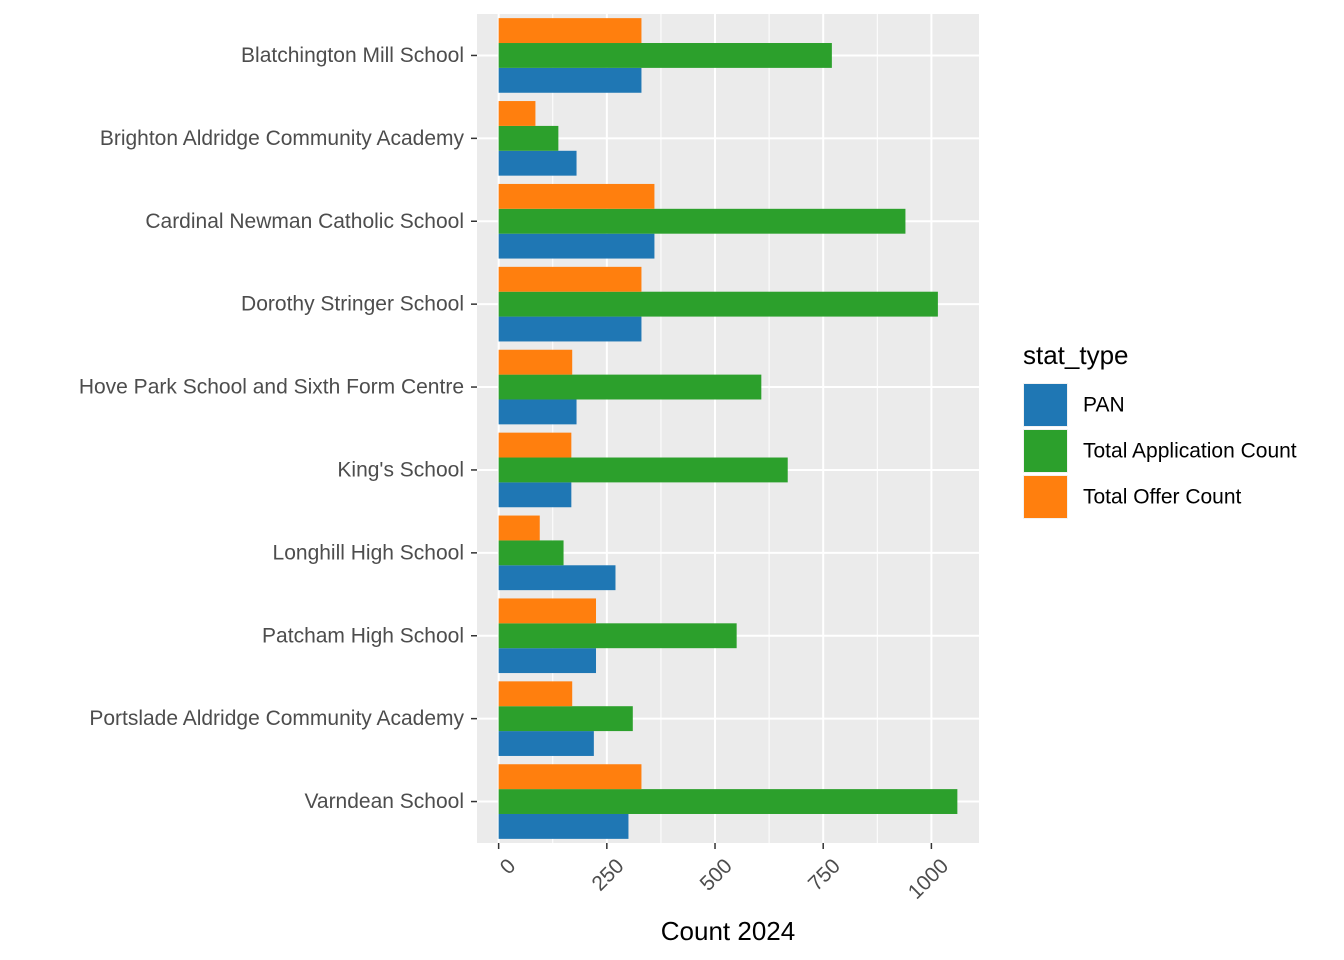  I want to click on legend-title: stat_type, so click(1076, 355).